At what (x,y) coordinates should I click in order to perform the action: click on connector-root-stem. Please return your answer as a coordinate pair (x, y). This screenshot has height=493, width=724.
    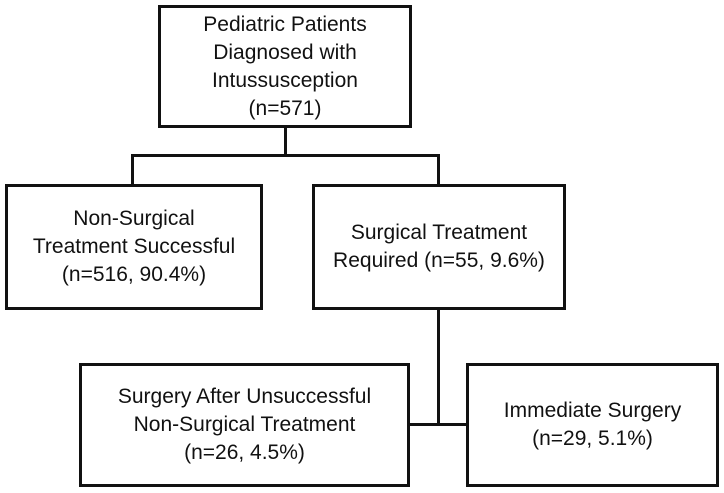
    Looking at the image, I should click on (285, 141).